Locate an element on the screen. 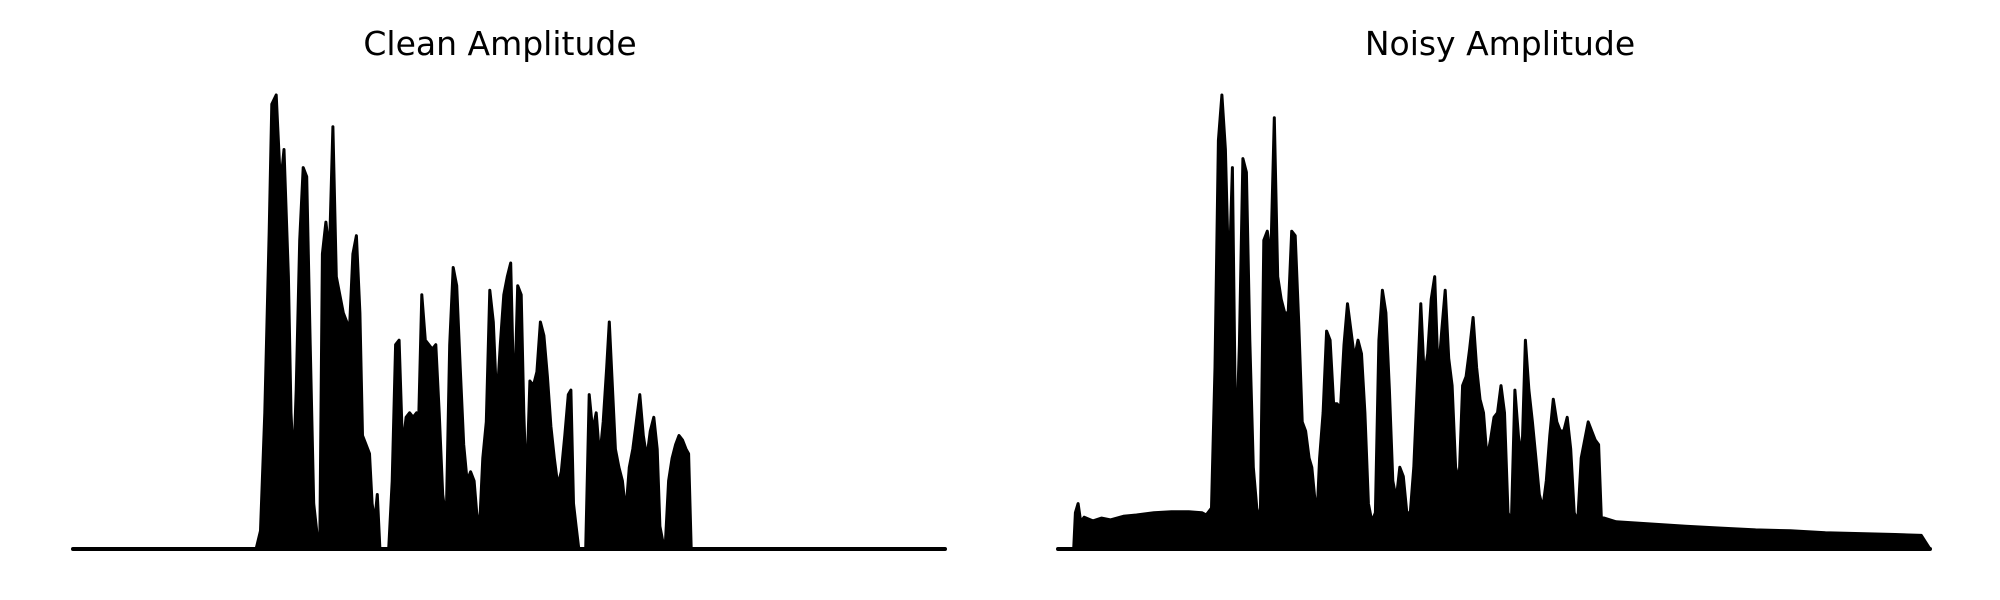 The height and width of the screenshot is (600, 2000). chart-title: Clean Amplitude is located at coordinates (500, 43).